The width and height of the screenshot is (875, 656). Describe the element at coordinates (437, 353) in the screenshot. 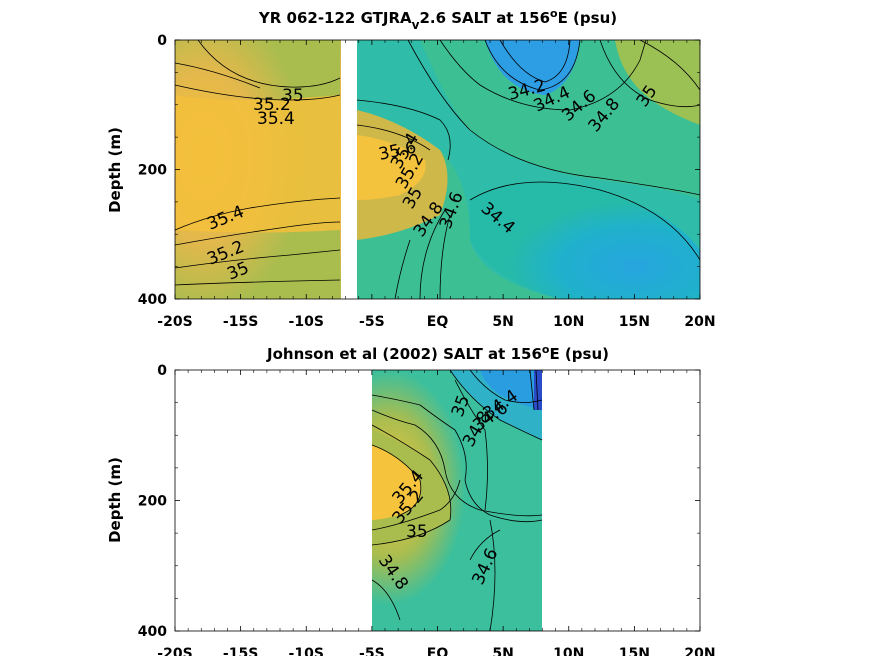

I see `panel-bottom-title: Johnson et al (2002) SALT at 156oE (psu)` at that location.